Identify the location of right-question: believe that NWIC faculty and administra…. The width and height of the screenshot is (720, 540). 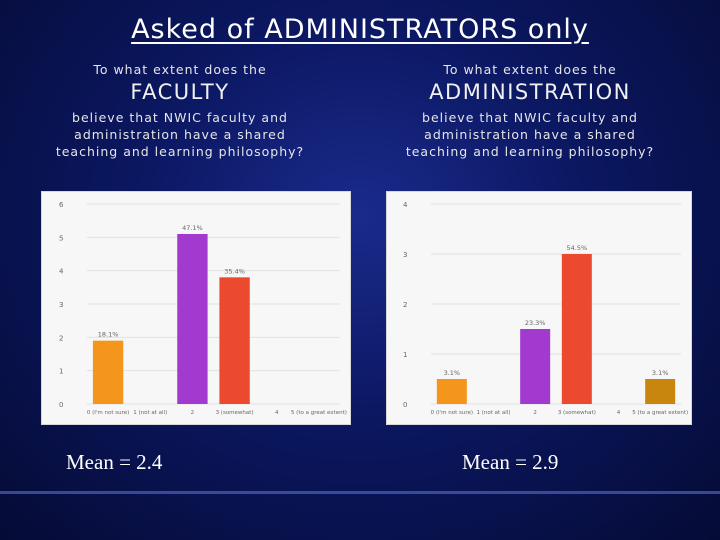
(530, 134).